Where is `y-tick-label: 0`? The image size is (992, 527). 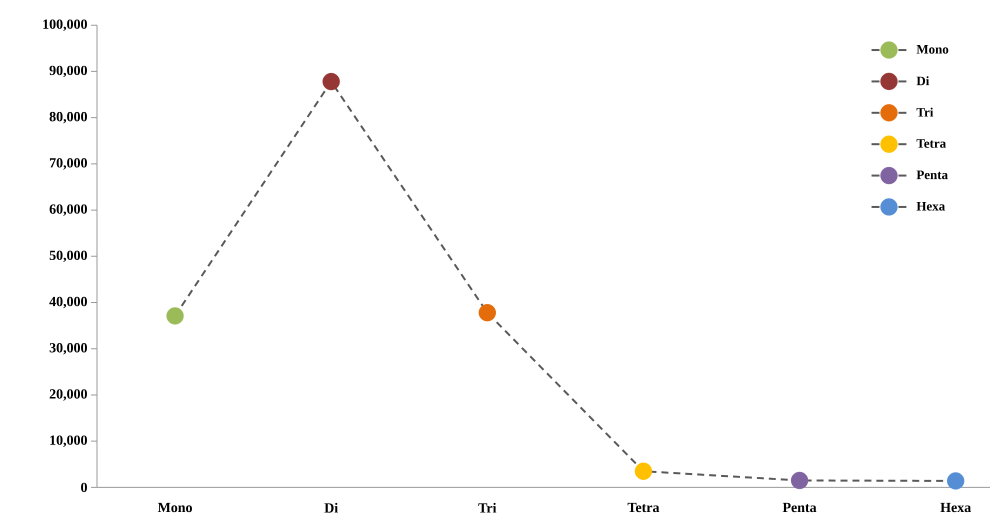
y-tick-label: 0 is located at coordinates (84, 487).